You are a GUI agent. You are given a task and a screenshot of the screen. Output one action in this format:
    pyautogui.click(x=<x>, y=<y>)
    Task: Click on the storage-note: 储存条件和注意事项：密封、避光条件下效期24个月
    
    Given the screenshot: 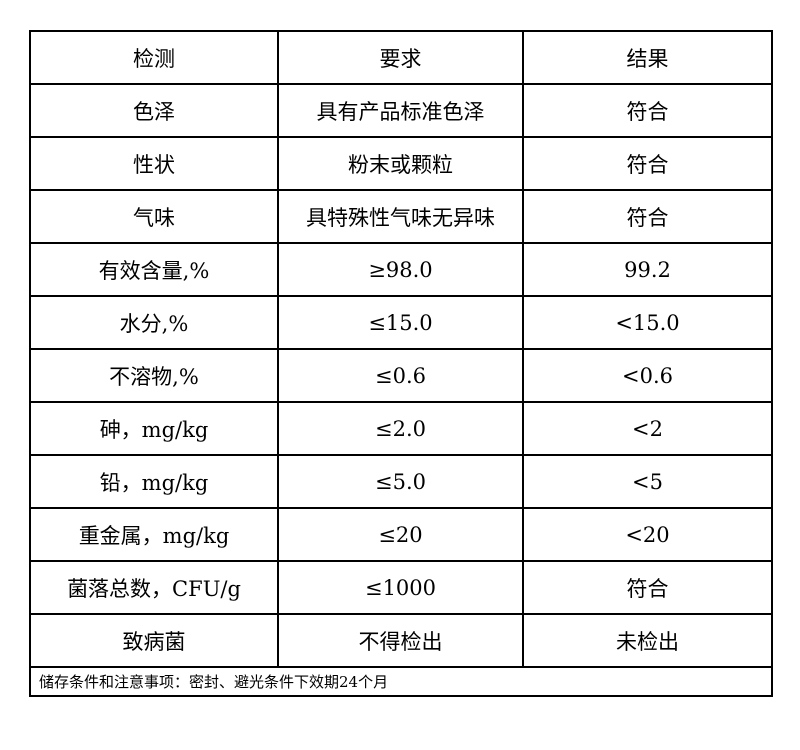 What is the action you would take?
    pyautogui.click(x=401, y=681)
    